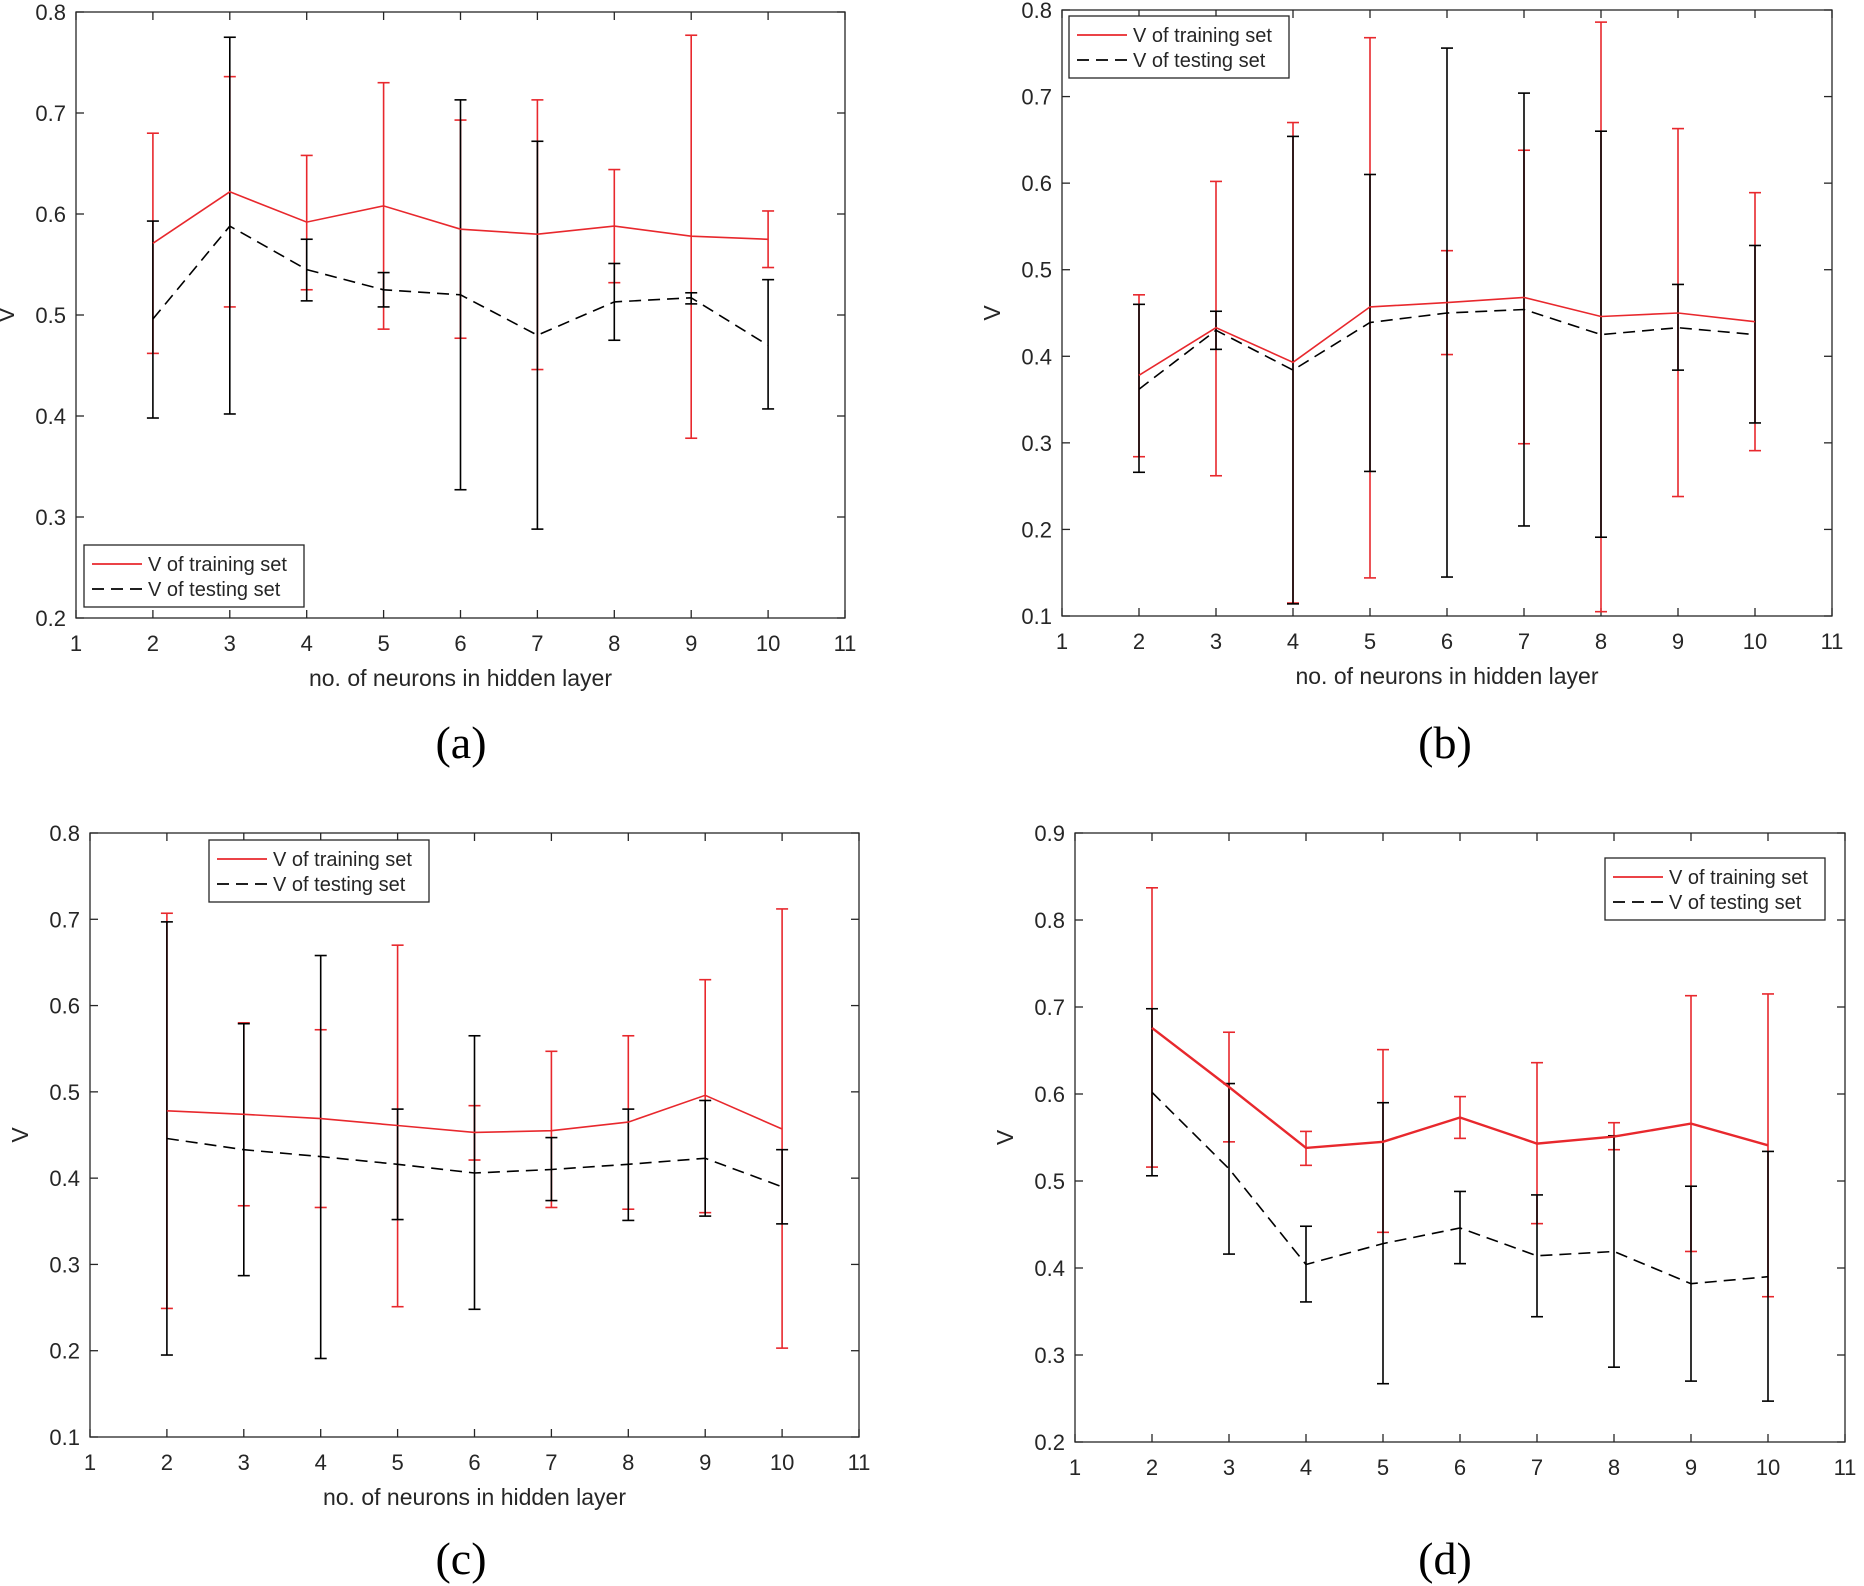 The image size is (1864, 1586). I want to click on x-tick-label: 1, so click(76, 643).